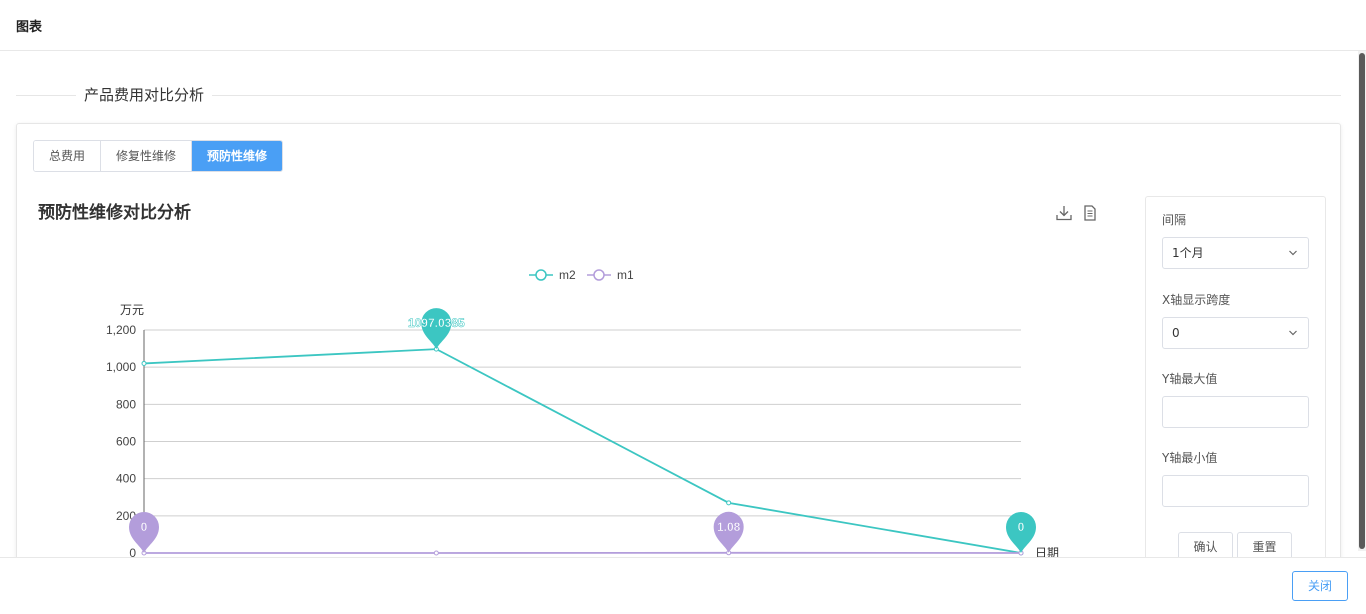  What do you see at coordinates (678, 95) in the screenshot?
I see `section-divider` at bounding box center [678, 95].